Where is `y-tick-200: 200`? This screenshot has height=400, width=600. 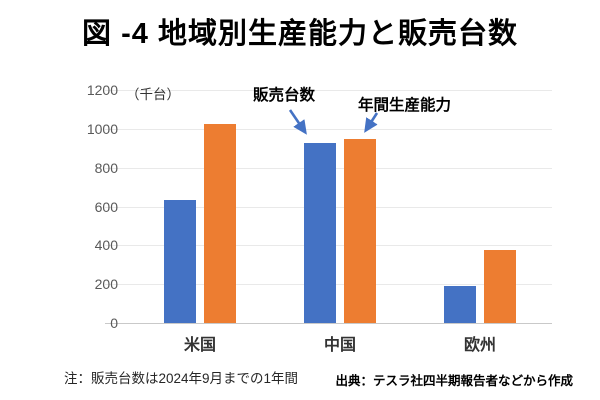
y-tick-200: 200 is located at coordinates (106, 284).